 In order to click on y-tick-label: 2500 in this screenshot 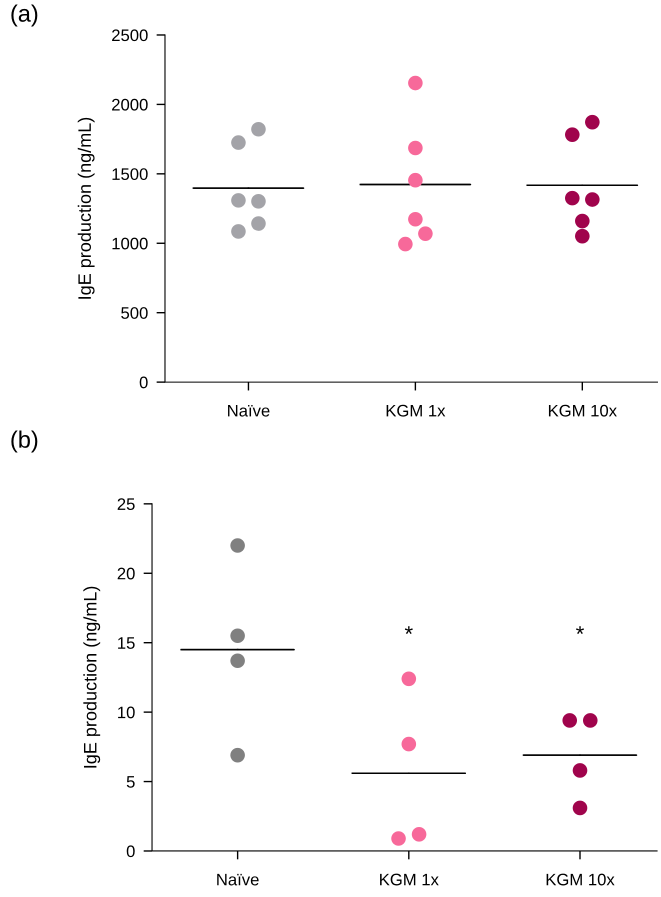, I will do `click(130, 35)`.